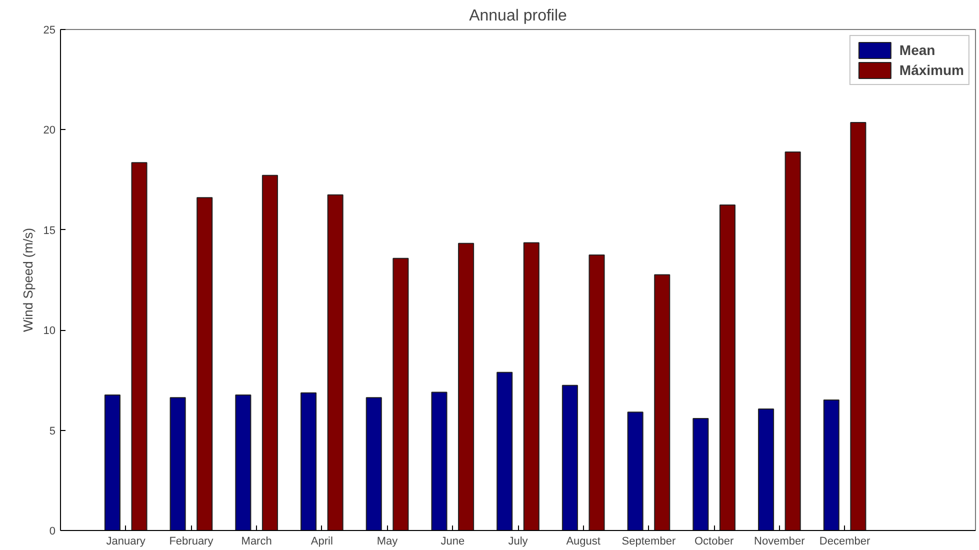 The width and height of the screenshot is (979, 550). I want to click on y-tick-label: 20, so click(49, 130).